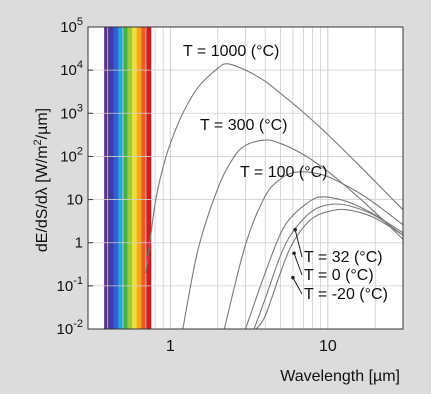  I want to click on curve-label: T = 0 (°C), so click(339, 275).